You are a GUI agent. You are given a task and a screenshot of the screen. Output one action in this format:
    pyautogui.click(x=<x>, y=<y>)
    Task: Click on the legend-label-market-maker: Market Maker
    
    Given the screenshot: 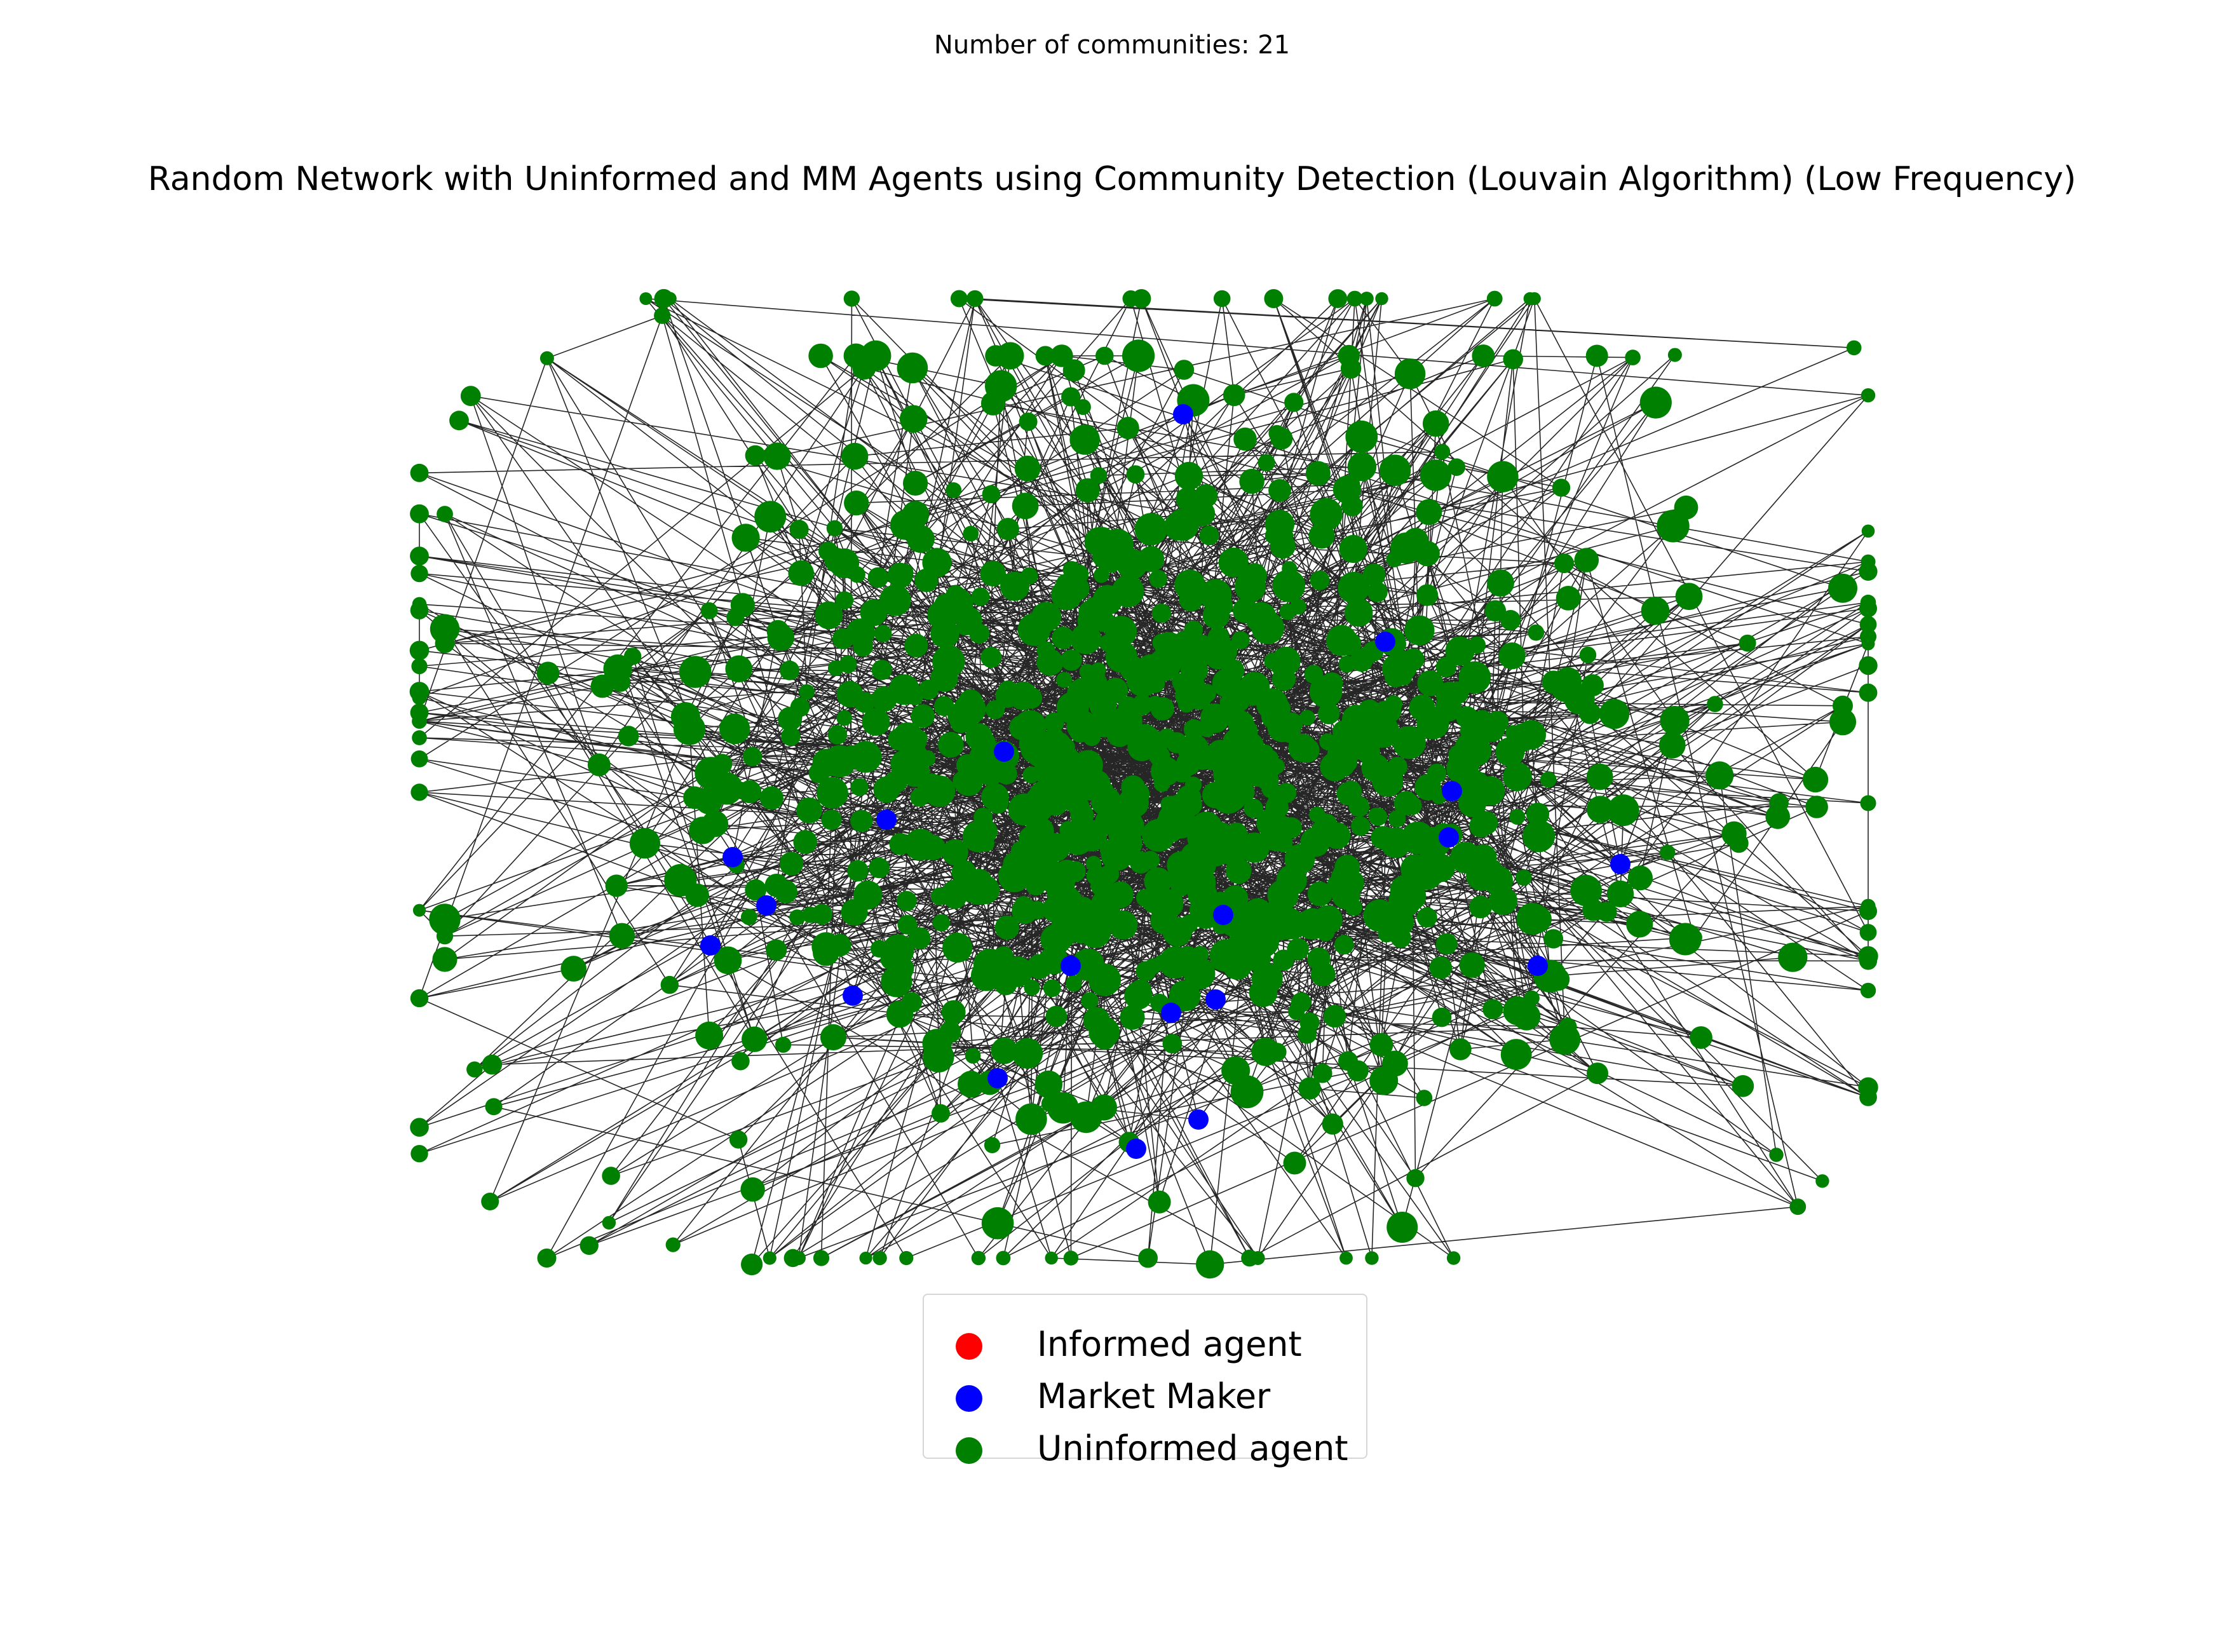 What is the action you would take?
    pyautogui.click(x=1154, y=1396)
    